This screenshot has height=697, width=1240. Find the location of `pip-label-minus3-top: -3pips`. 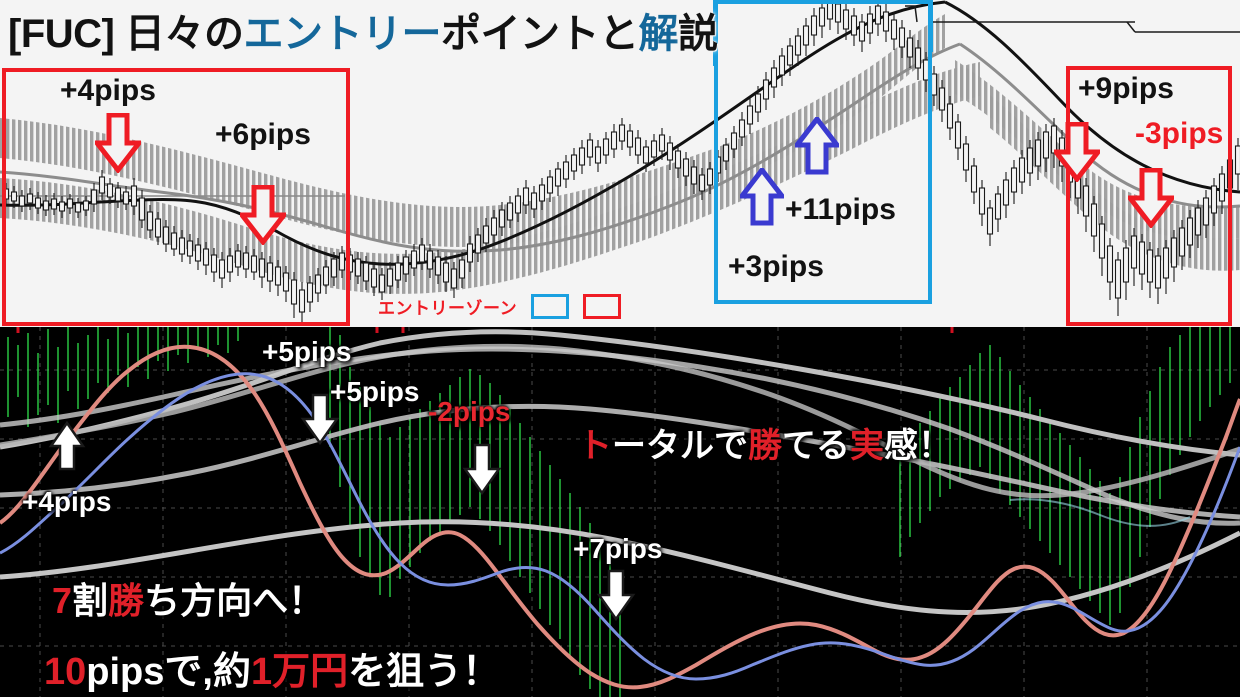

pip-label-minus3-top: -3pips is located at coordinates (1179, 133).